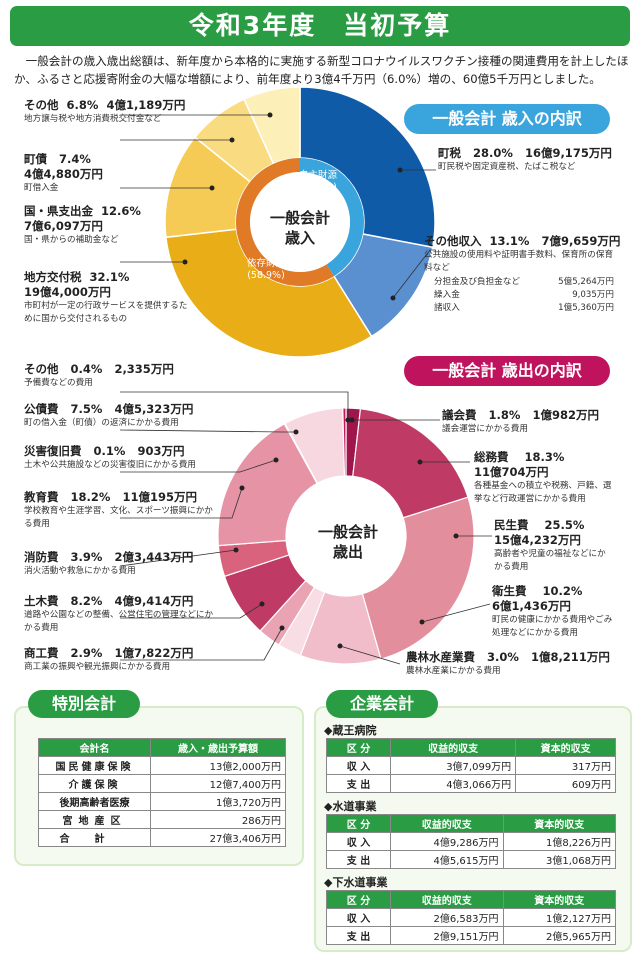 Image resolution: width=640 pixels, height=960 pixels. What do you see at coordinates (159, 497) in the screenshot?
I see `exp-education-amount: 11億195万円` at bounding box center [159, 497].